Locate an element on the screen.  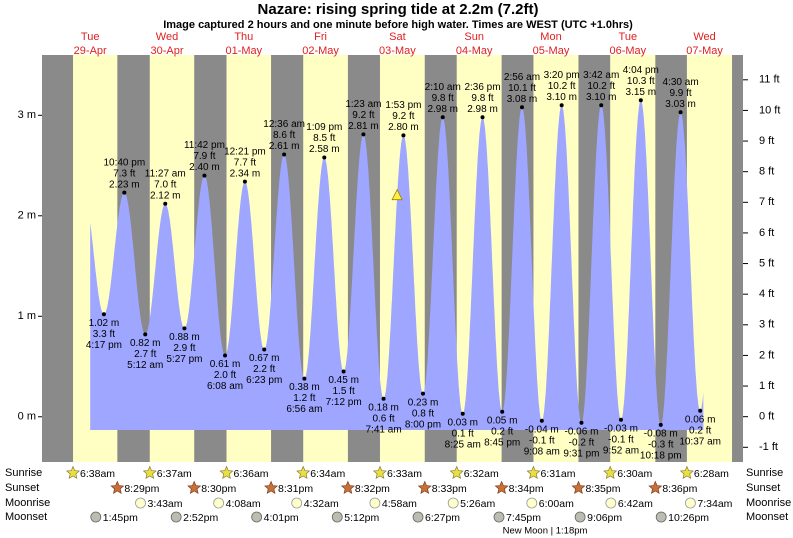
y2-tick-label: 1 ft is located at coordinates (766, 386).